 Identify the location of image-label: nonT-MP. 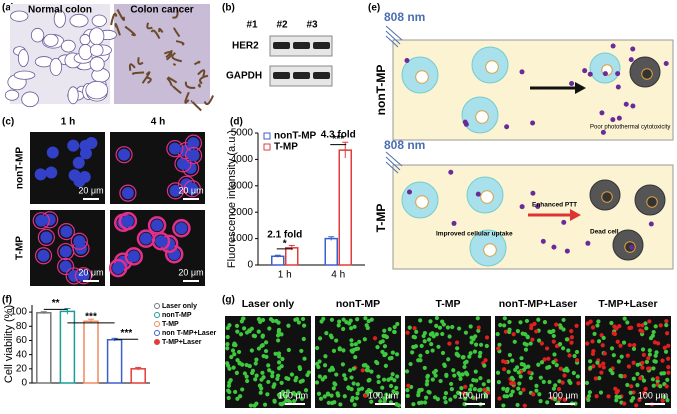
(358, 304).